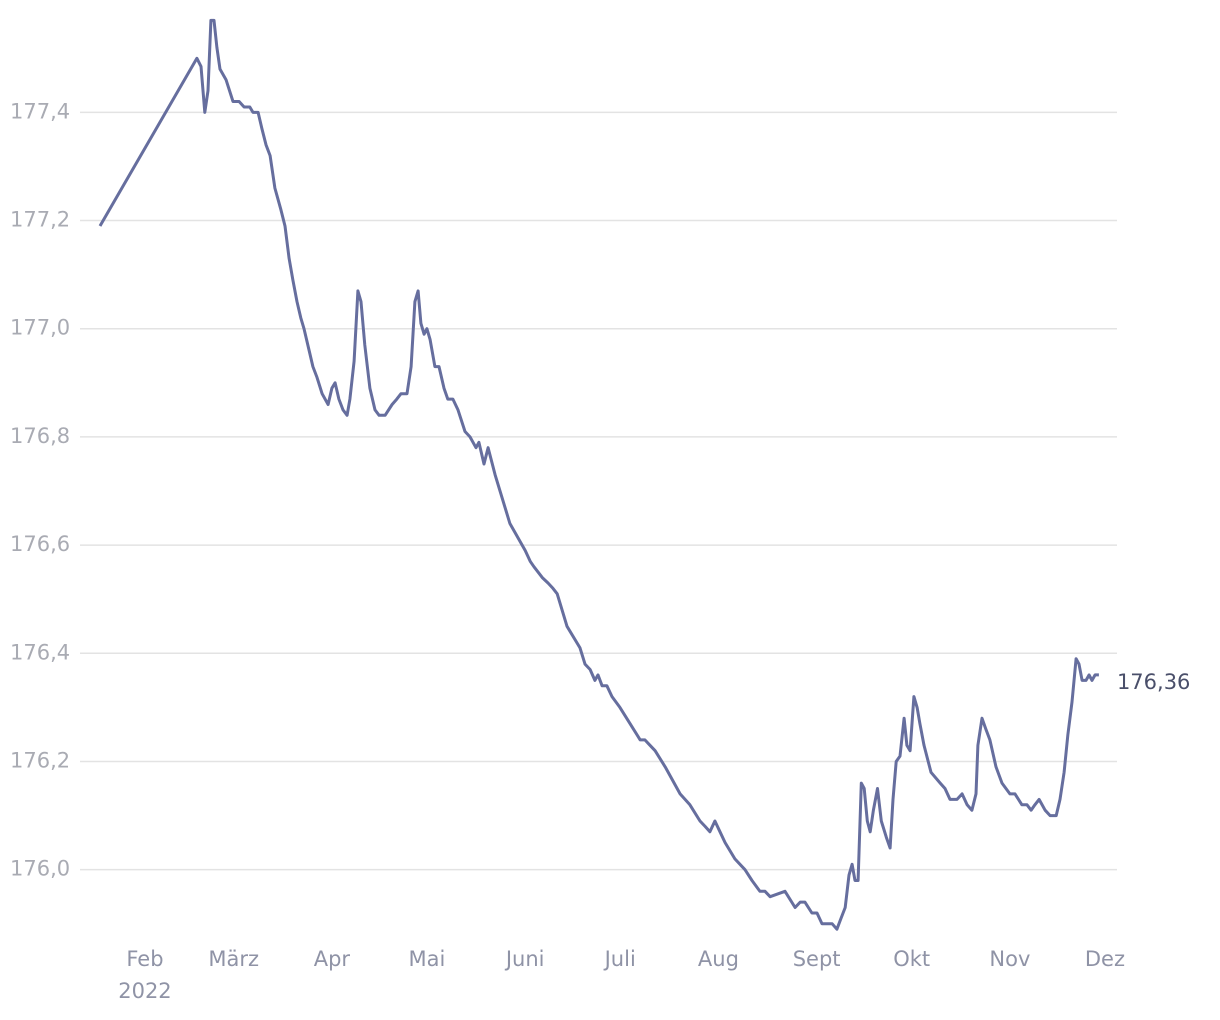 The width and height of the screenshot is (1220, 1020). I want to click on x-tick-label: Apr, so click(332, 959).